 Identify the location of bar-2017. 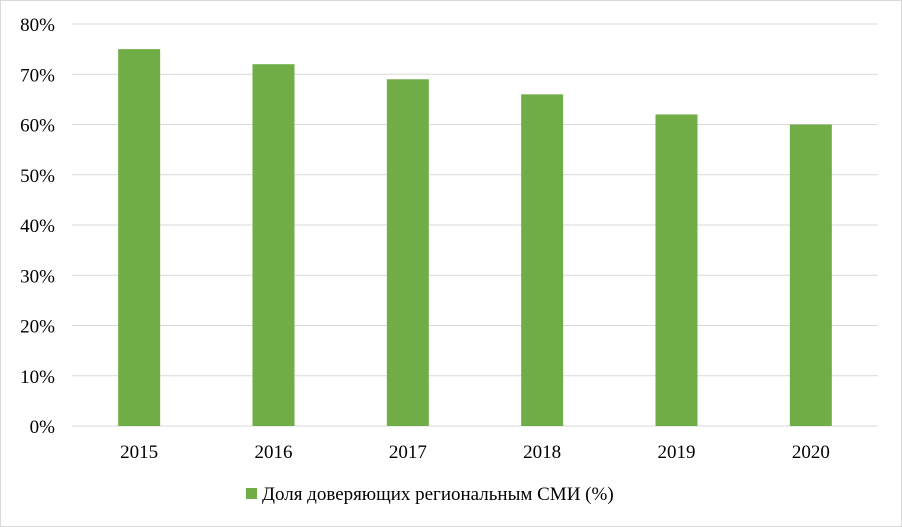
(407, 253).